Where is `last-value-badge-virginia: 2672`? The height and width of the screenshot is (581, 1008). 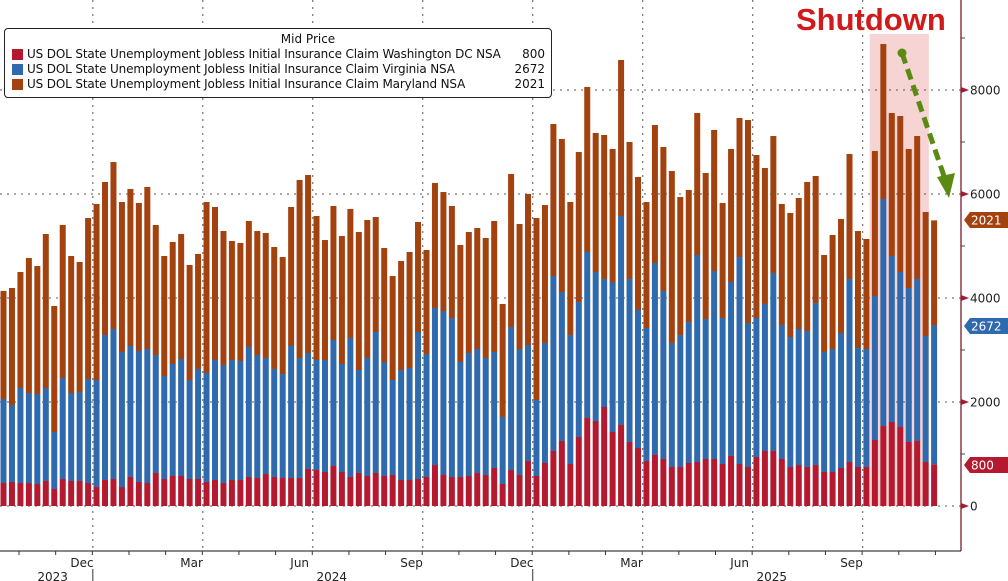
last-value-badge-virginia: 2672 is located at coordinates (986, 326).